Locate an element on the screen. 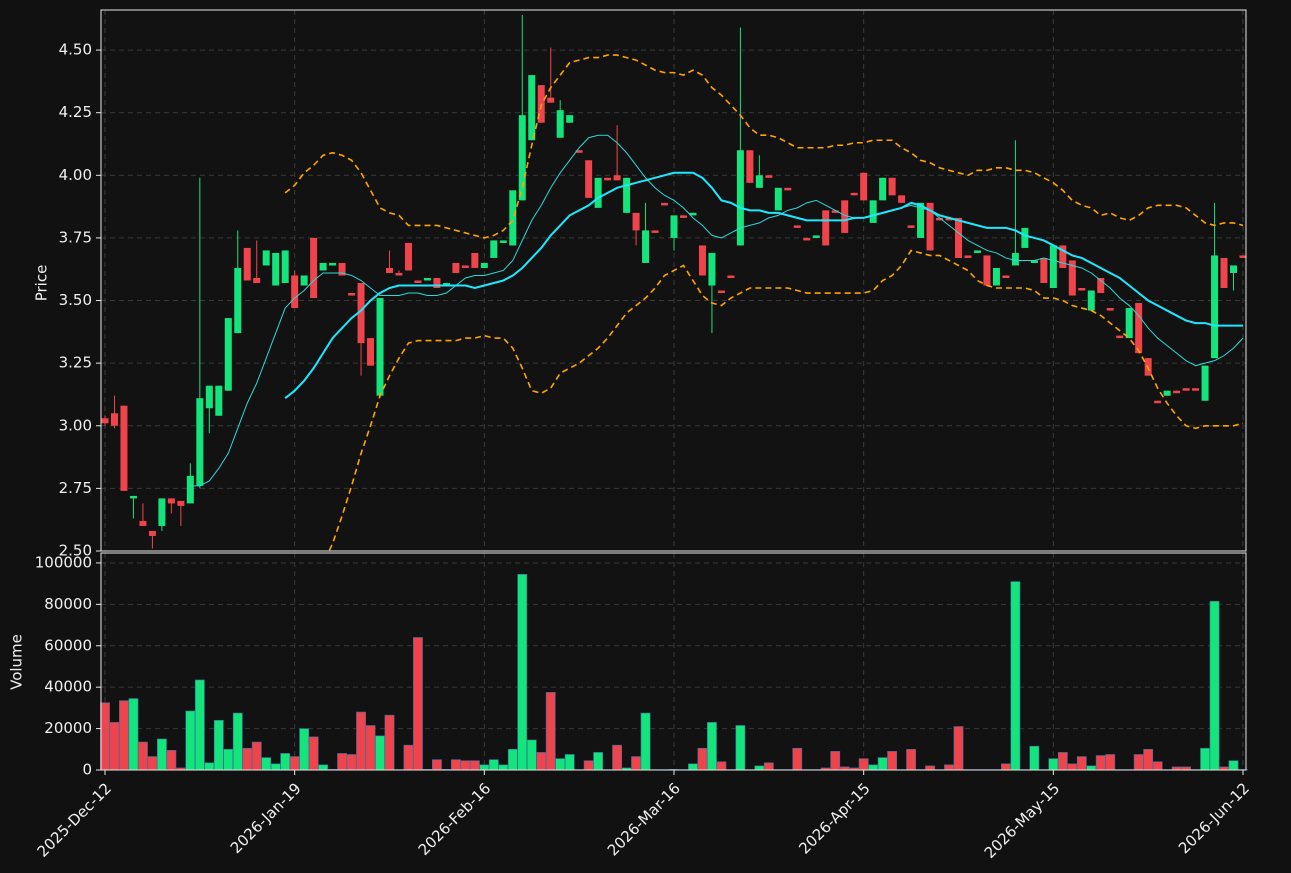  y-tick-label: 2.75 is located at coordinates (75, 488).